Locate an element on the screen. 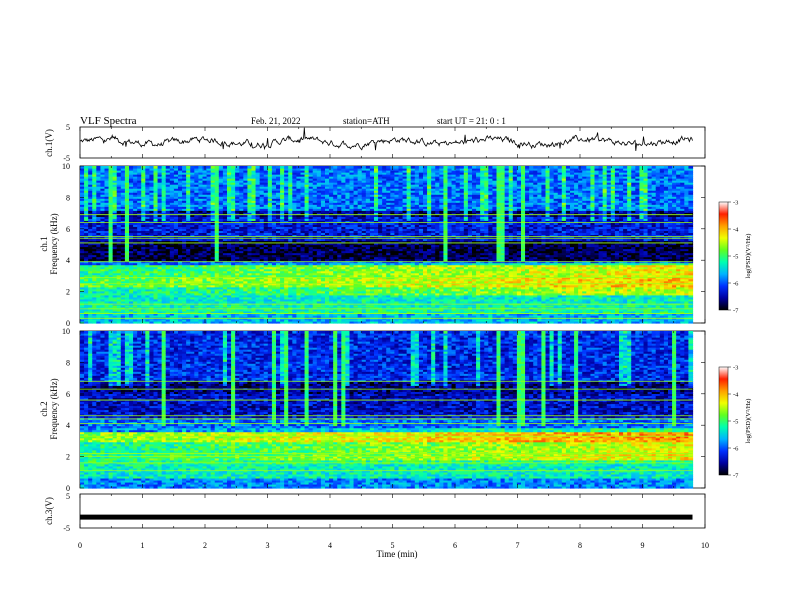 The height and width of the screenshot is (612, 792). ch1-waveform-ylabel: ch.1(V) is located at coordinates (49, 143).